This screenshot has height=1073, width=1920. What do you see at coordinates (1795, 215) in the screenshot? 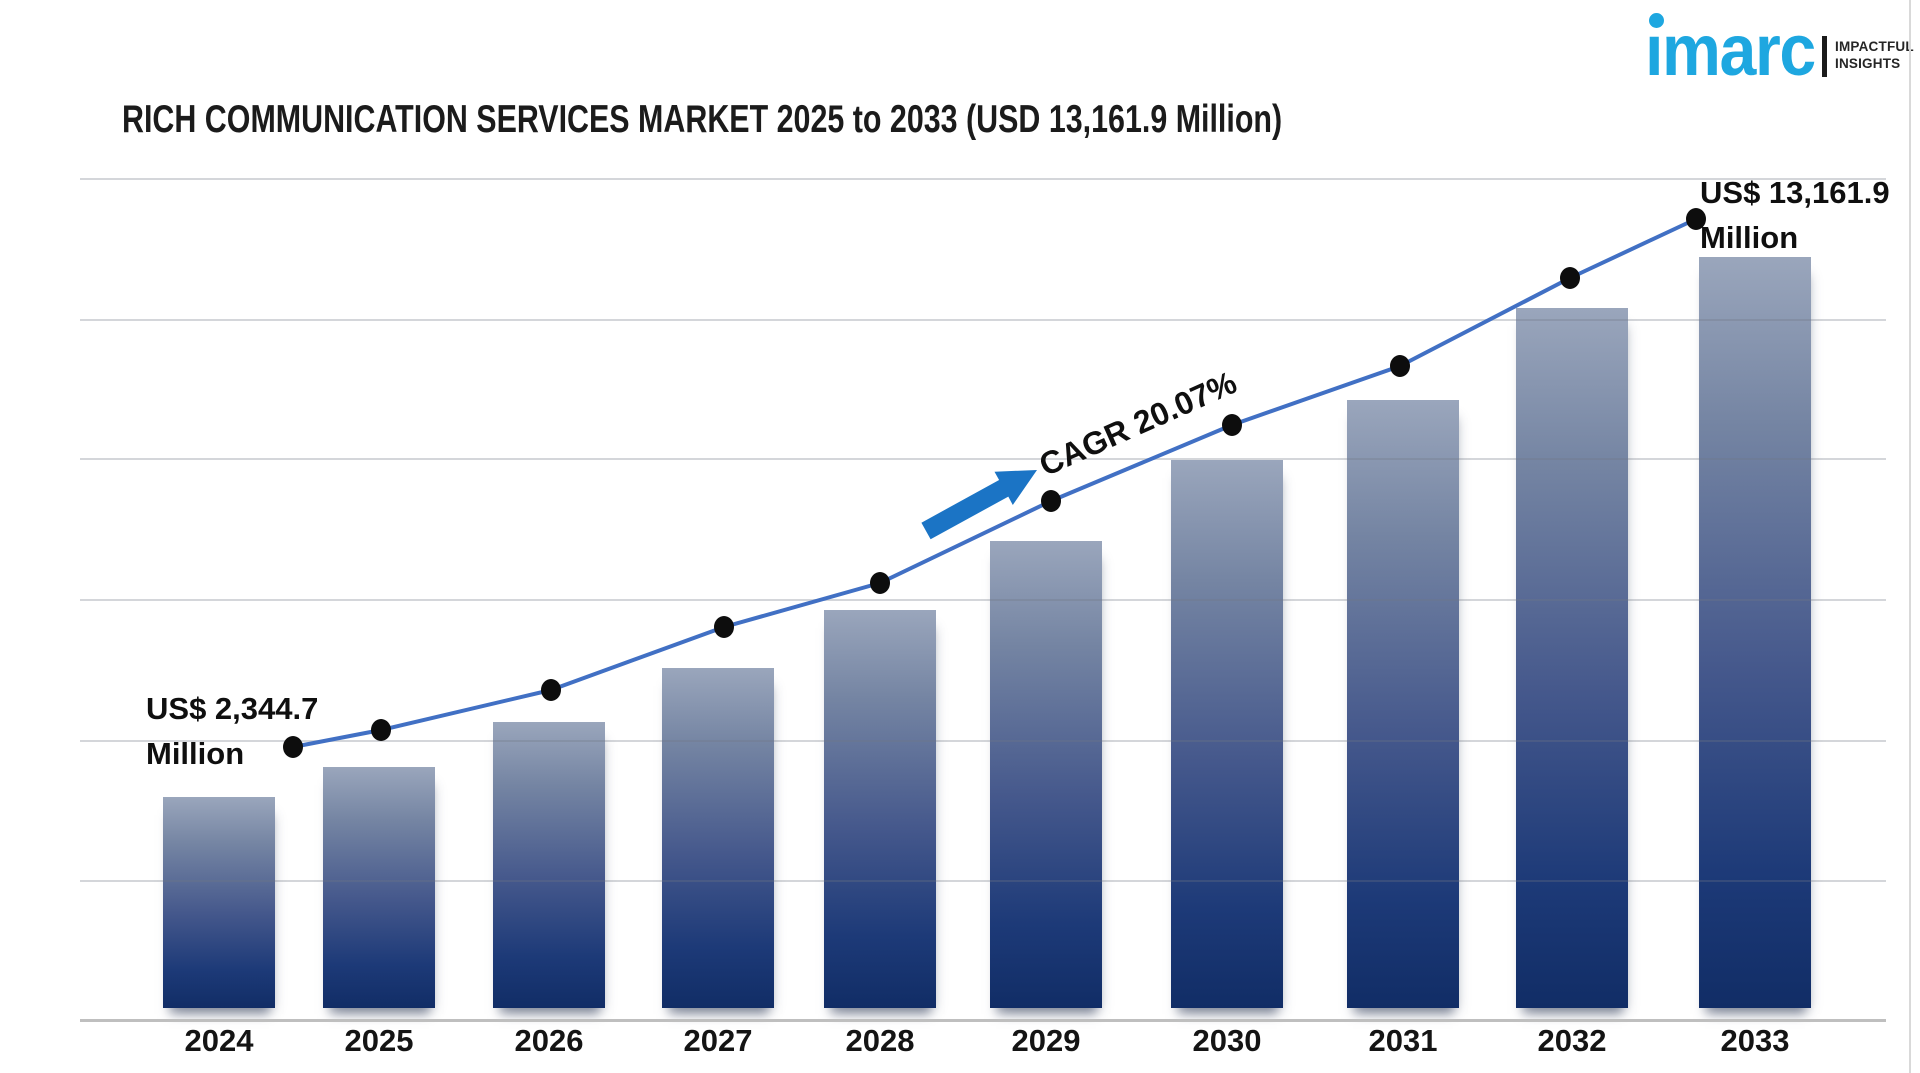
I see `end-value-annotation: US$ 13,161.9 Million` at bounding box center [1795, 215].